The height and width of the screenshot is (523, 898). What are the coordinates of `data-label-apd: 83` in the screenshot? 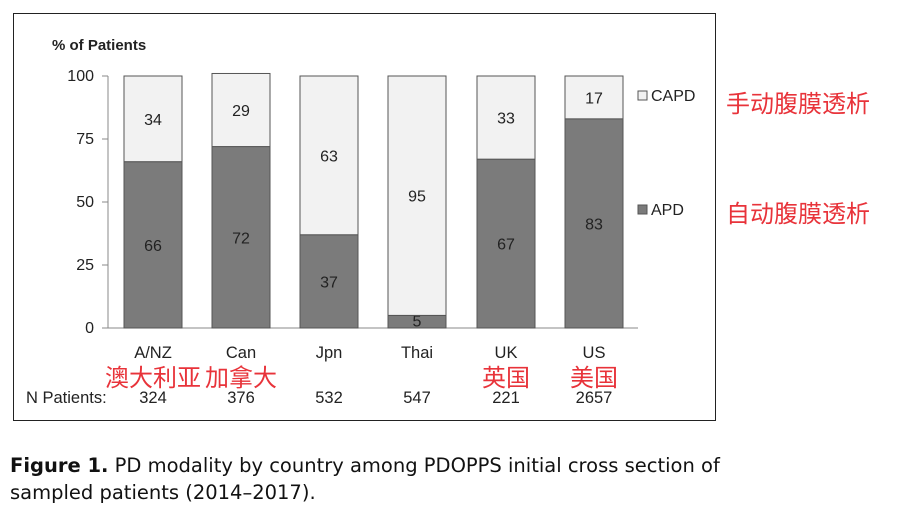 It's located at (594, 224).